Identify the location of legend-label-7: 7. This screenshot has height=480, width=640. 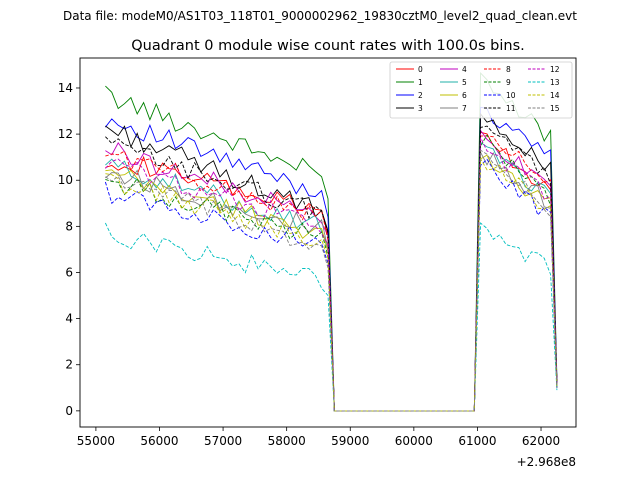
(464, 108).